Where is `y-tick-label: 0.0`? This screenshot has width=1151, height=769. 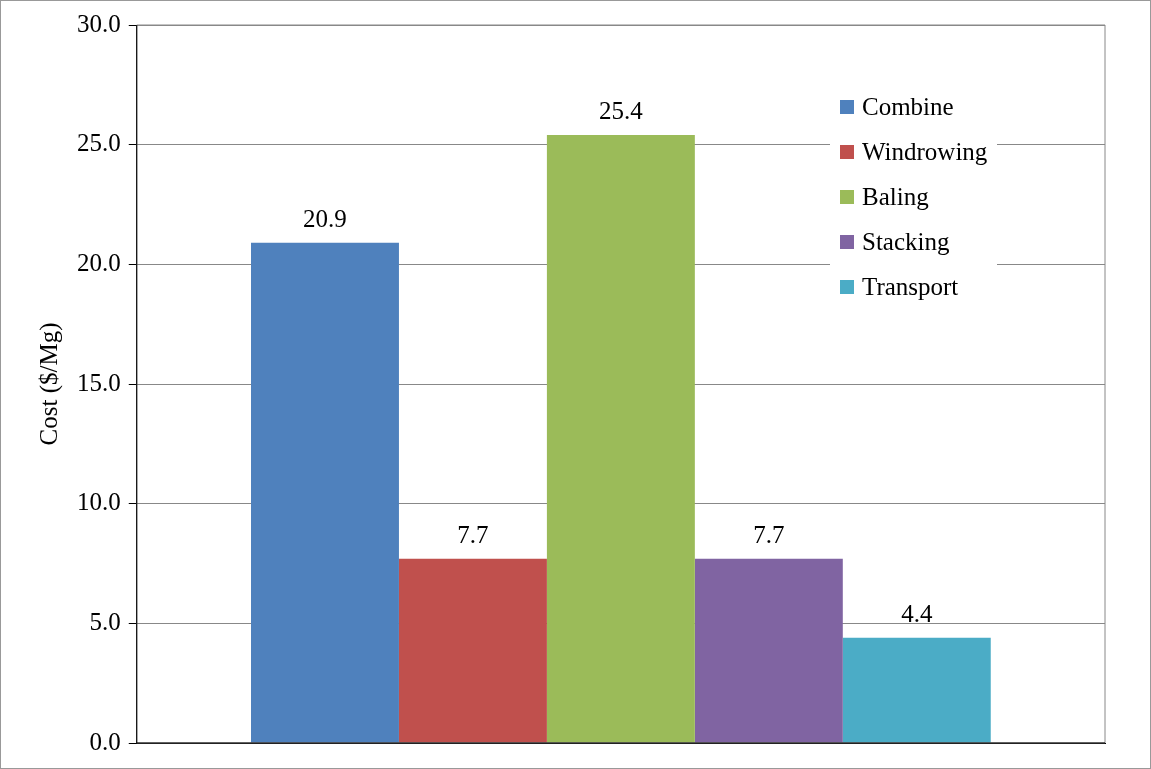
y-tick-label: 0.0 is located at coordinates (105, 741).